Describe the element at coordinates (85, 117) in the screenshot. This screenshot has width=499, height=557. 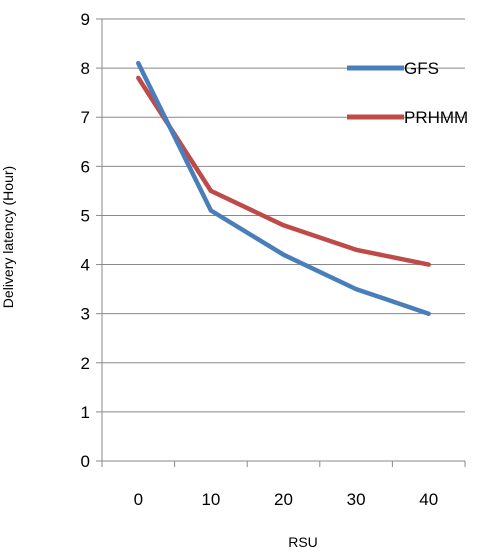
I see `y-tick-7: 7` at that location.